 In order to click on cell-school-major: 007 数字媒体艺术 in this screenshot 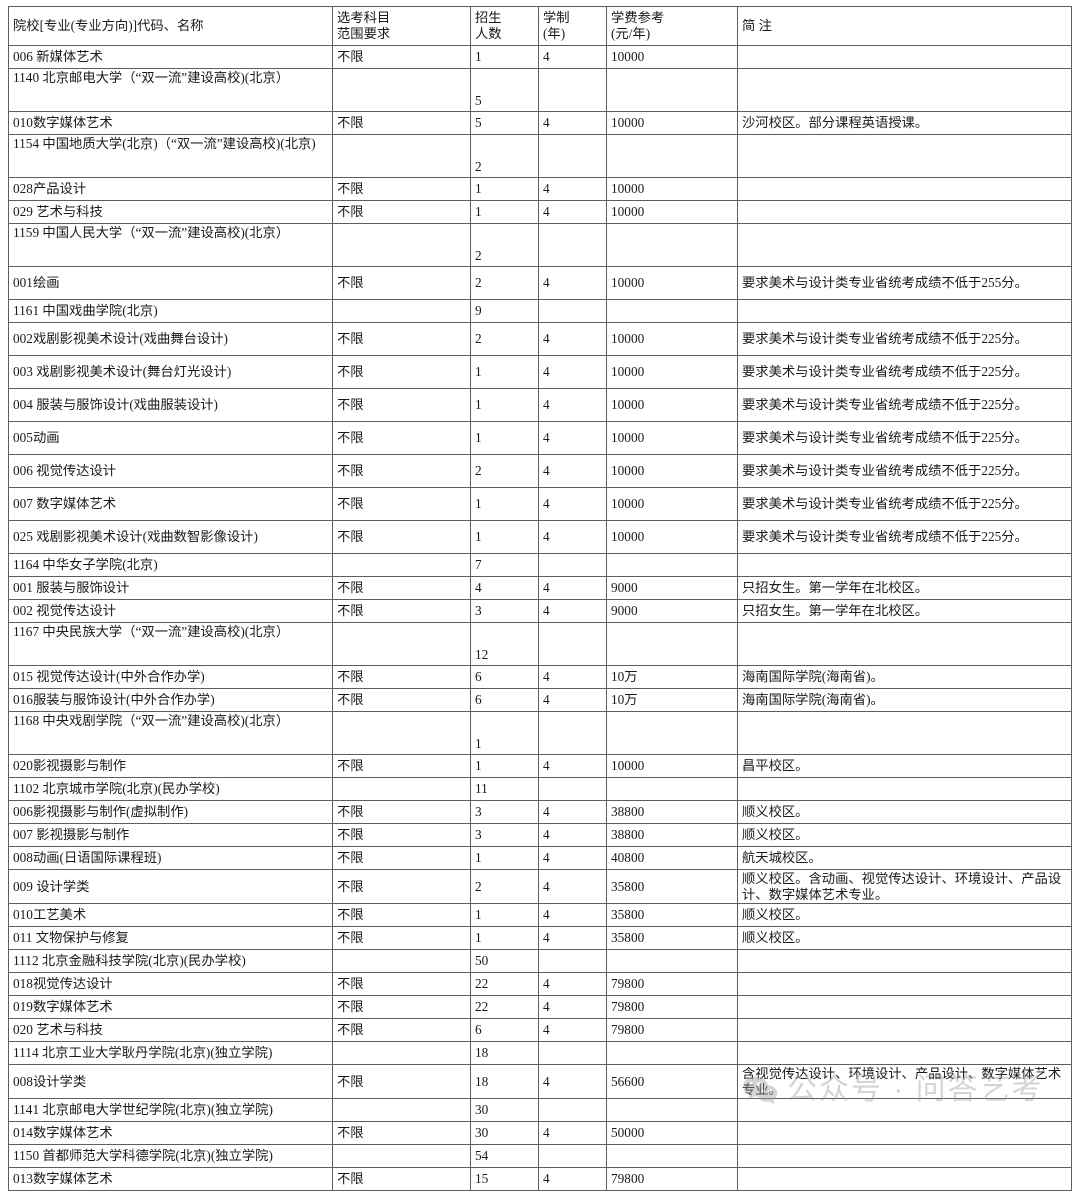, I will do `click(170, 504)`.